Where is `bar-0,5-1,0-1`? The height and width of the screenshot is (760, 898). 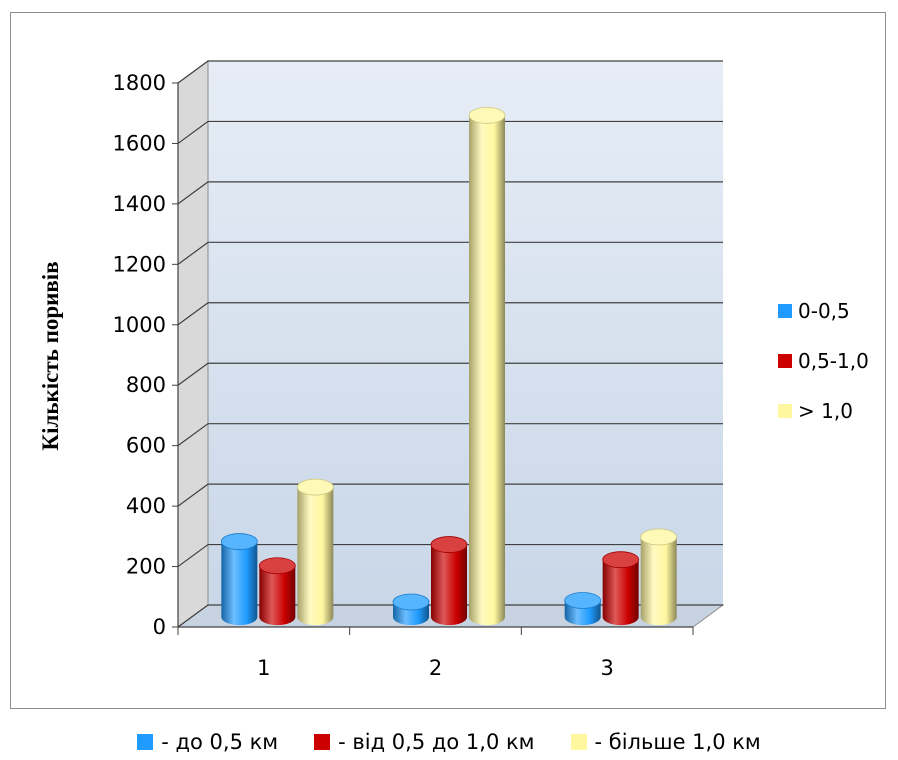 bar-0,5-1,0-1 is located at coordinates (277, 591).